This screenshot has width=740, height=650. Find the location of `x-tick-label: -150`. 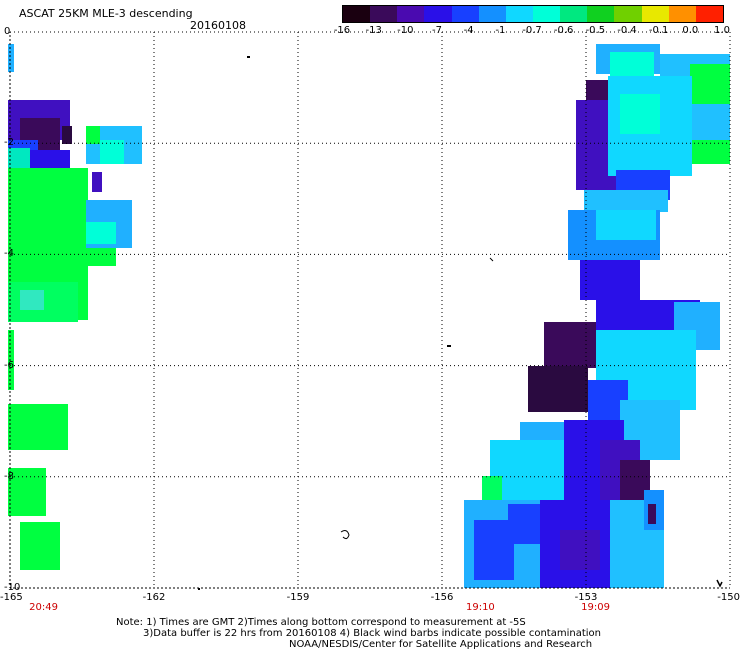

x-tick-label: -150 is located at coordinates (728, 597).